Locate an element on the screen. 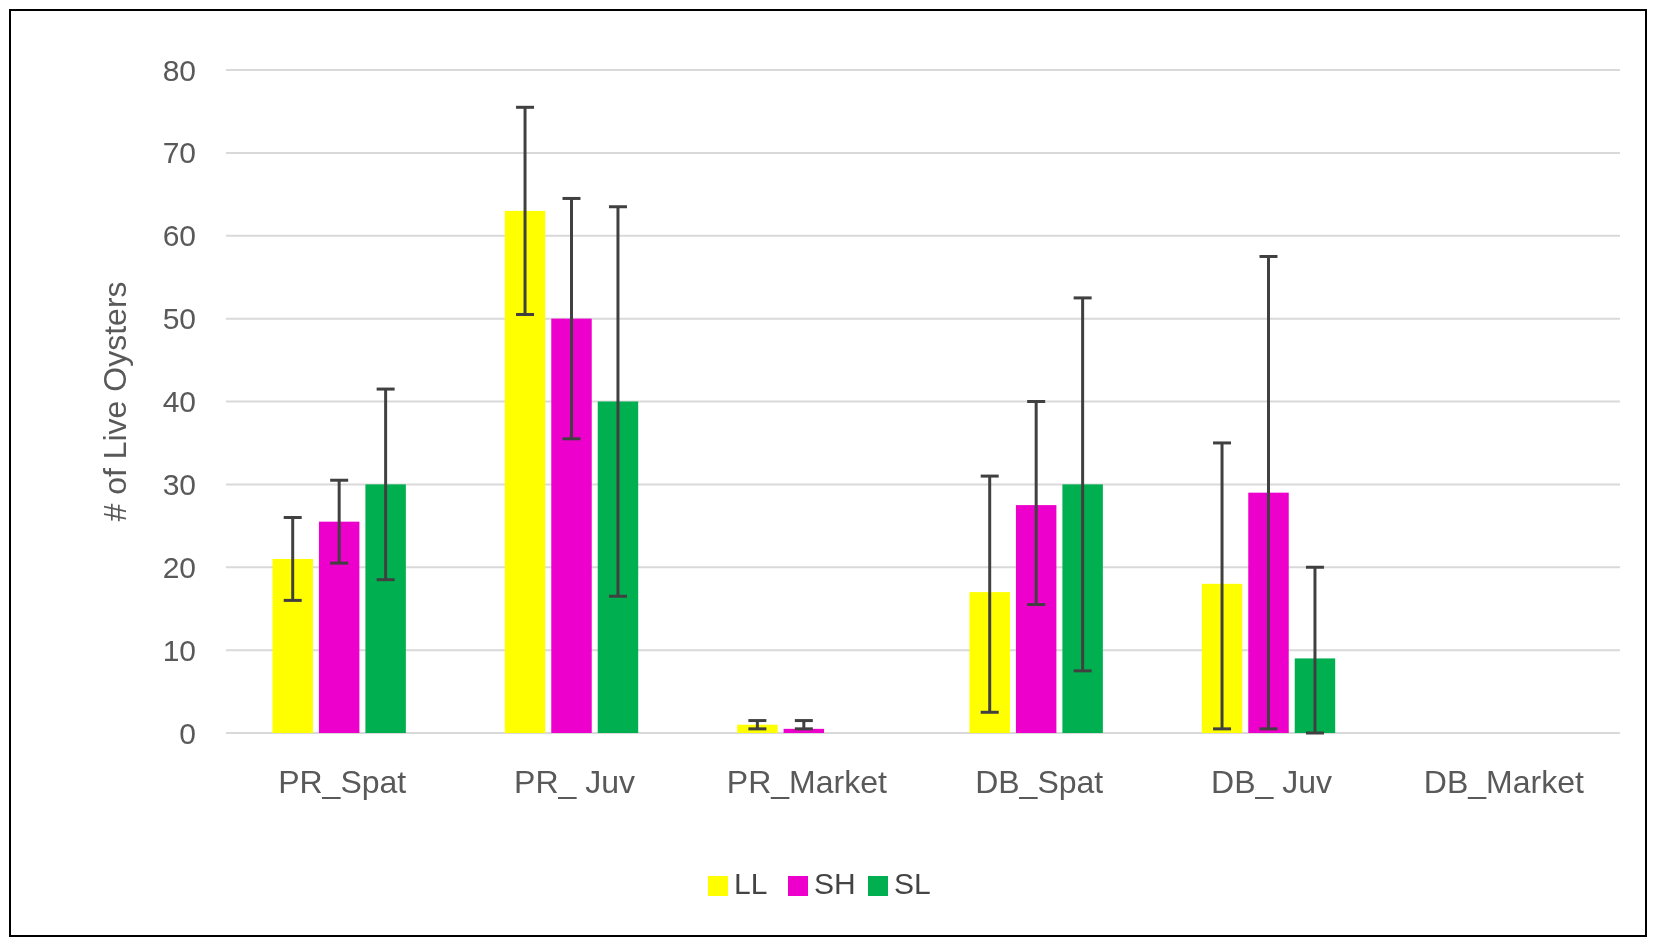 The height and width of the screenshot is (946, 1656). x-tick-label: DB_Spat is located at coordinates (1039, 782).